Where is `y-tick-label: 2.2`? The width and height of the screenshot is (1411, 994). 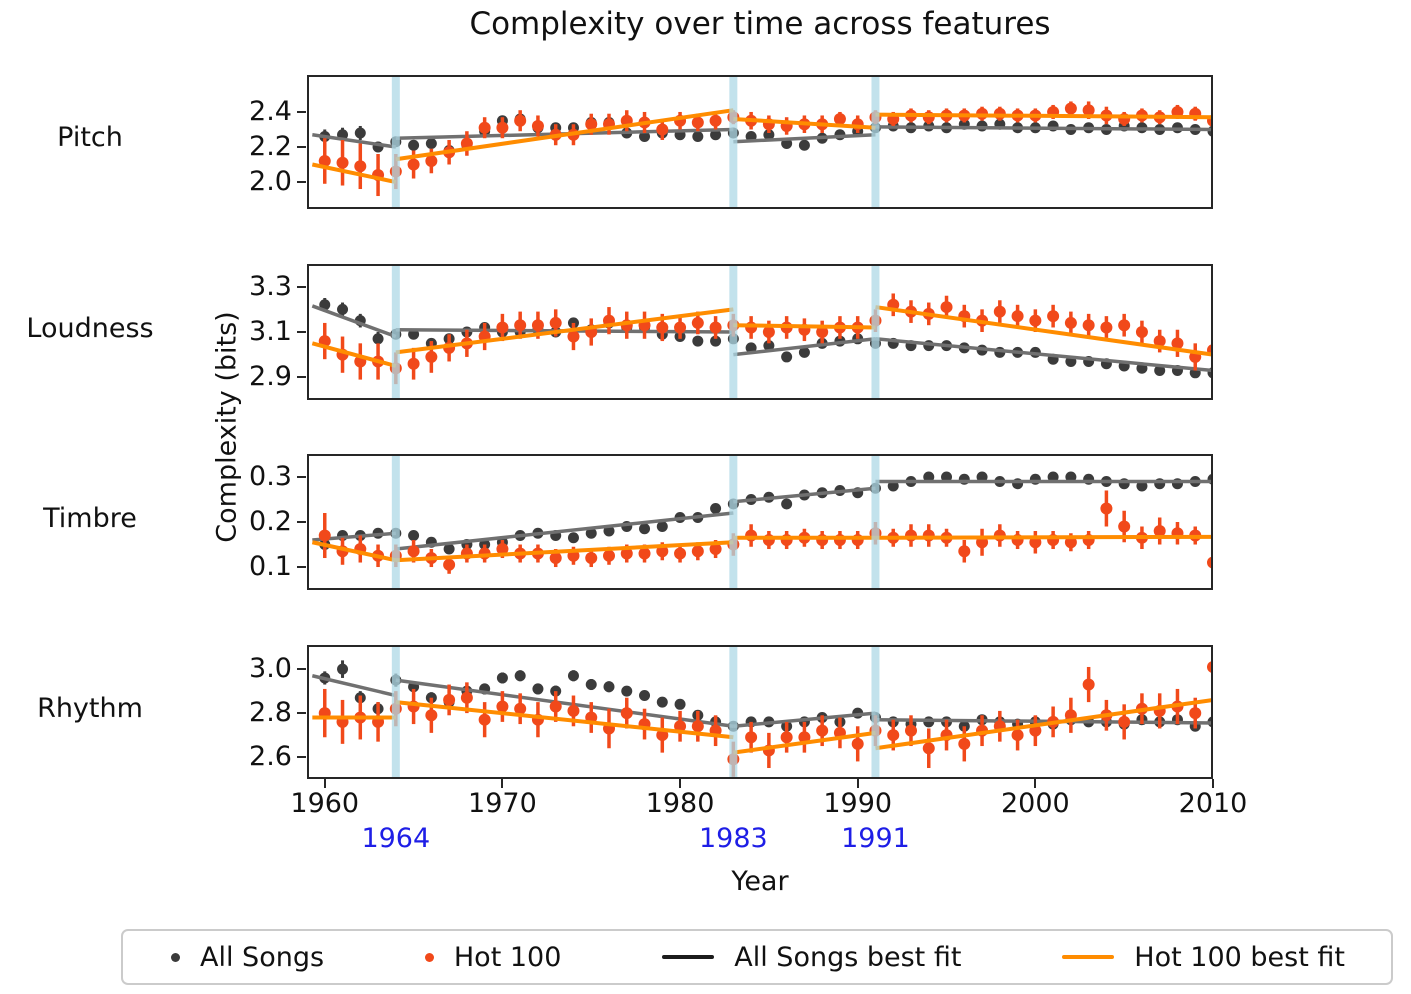
y-tick-label: 2.2 is located at coordinates (270, 146).